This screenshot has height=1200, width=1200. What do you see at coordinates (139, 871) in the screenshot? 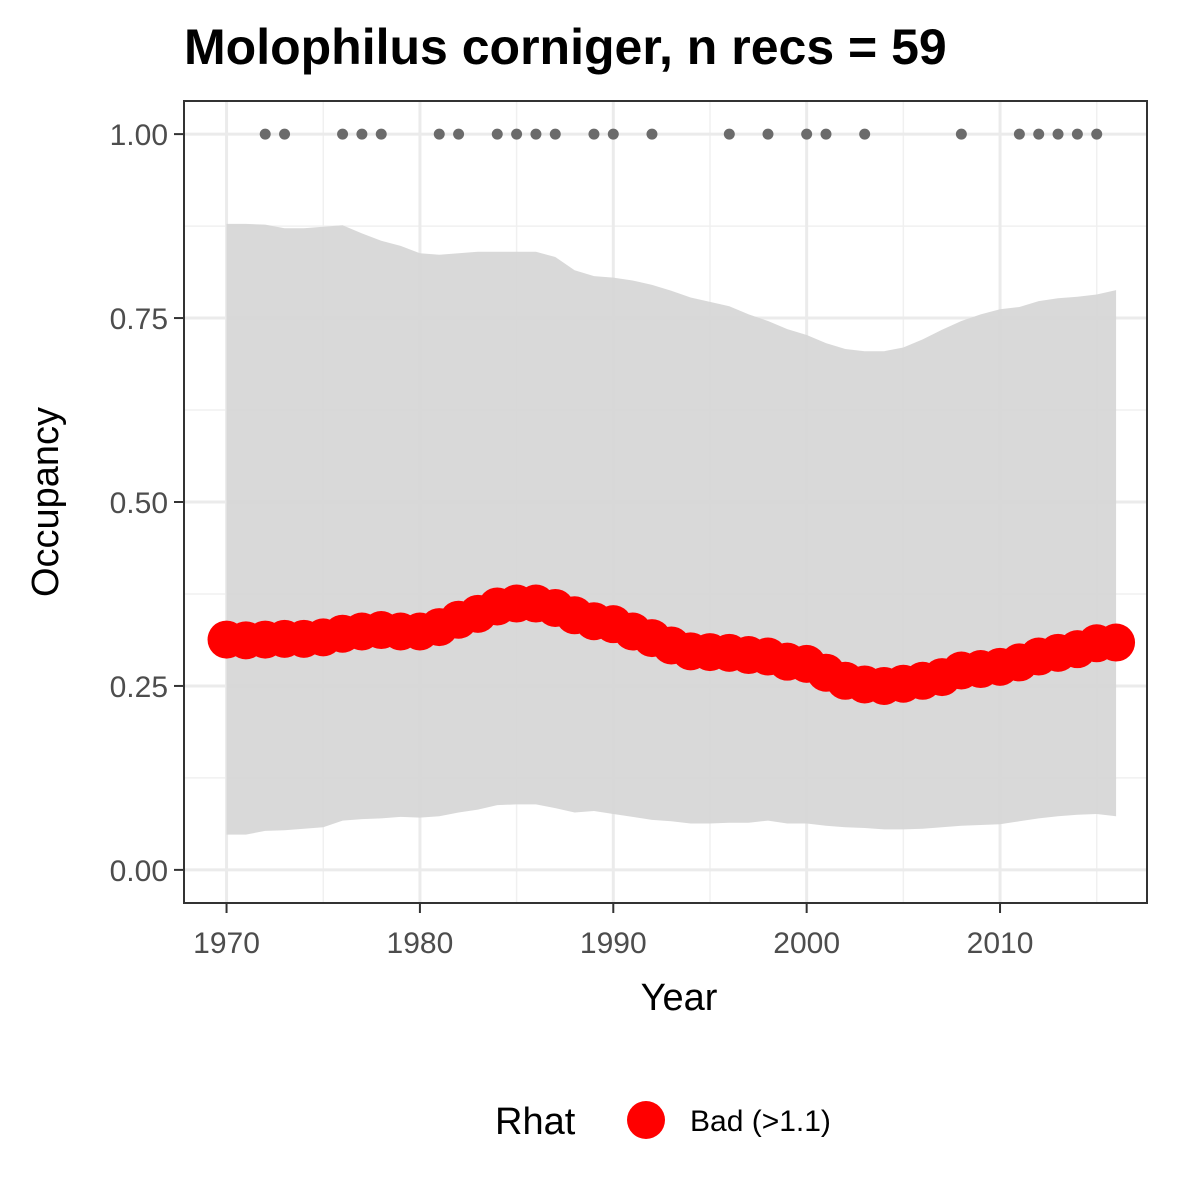
I see `y-tick-label: 0.00` at bounding box center [139, 871].